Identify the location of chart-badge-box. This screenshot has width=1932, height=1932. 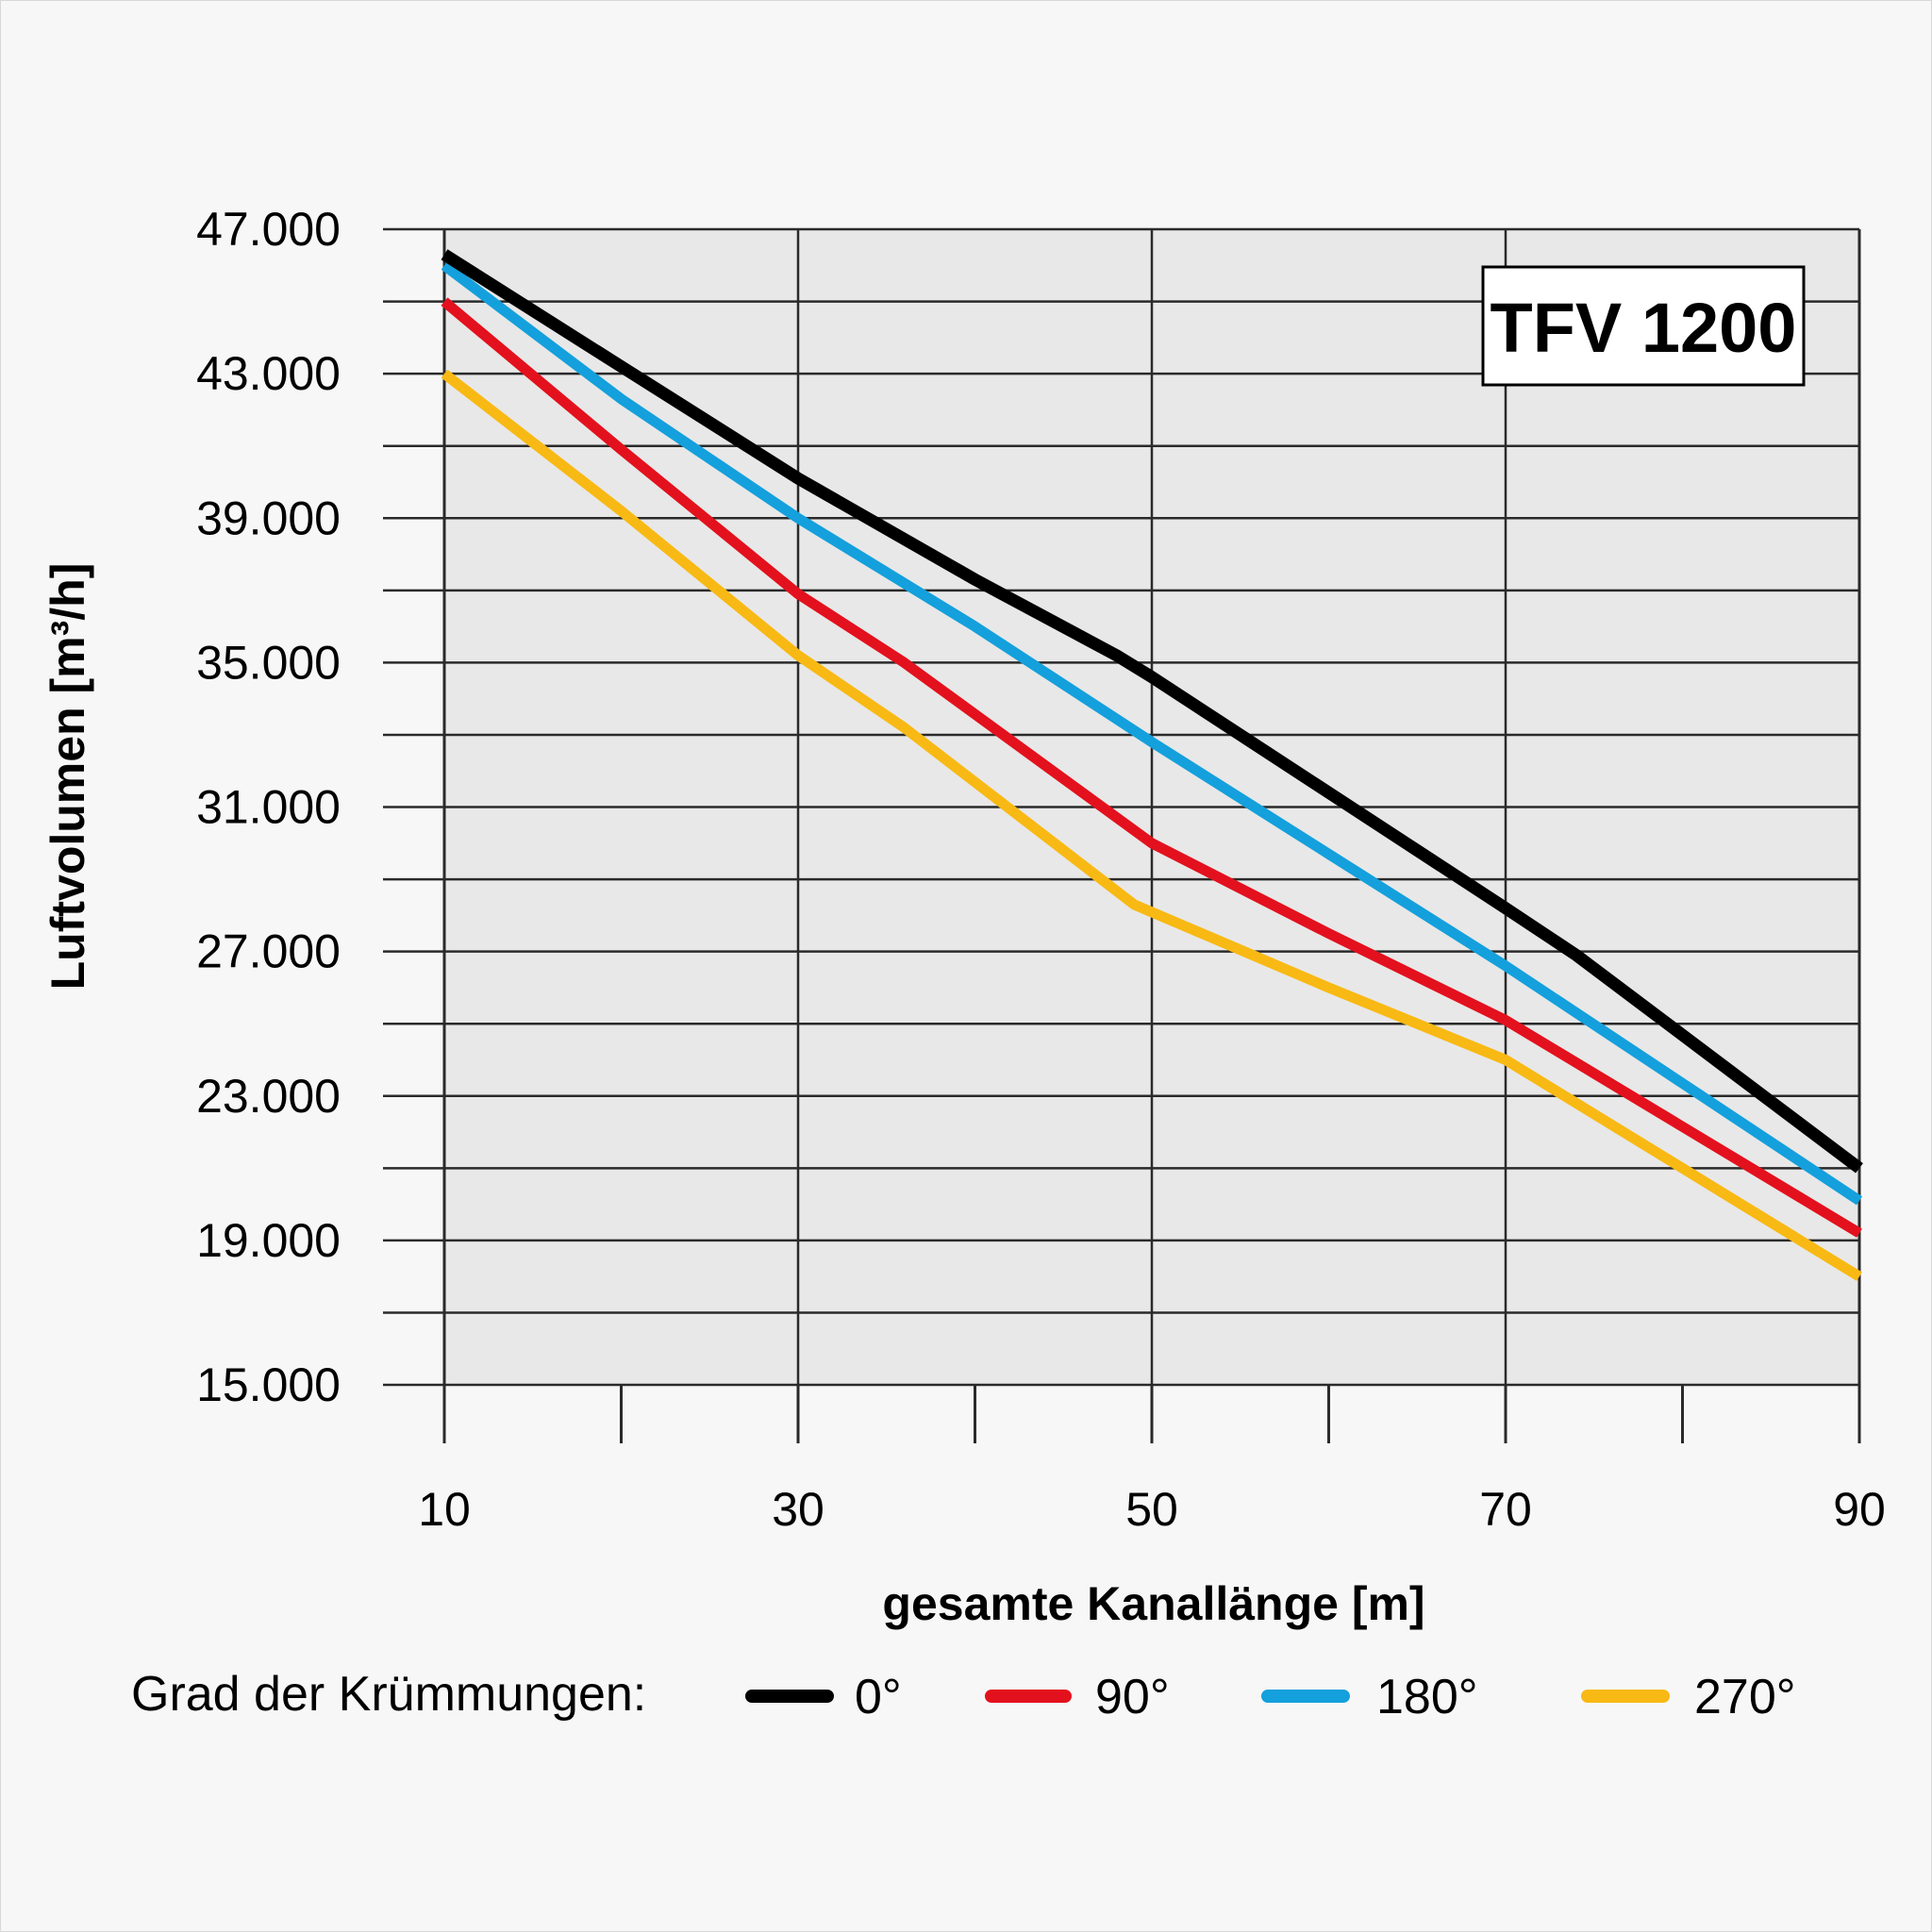
(1643, 326).